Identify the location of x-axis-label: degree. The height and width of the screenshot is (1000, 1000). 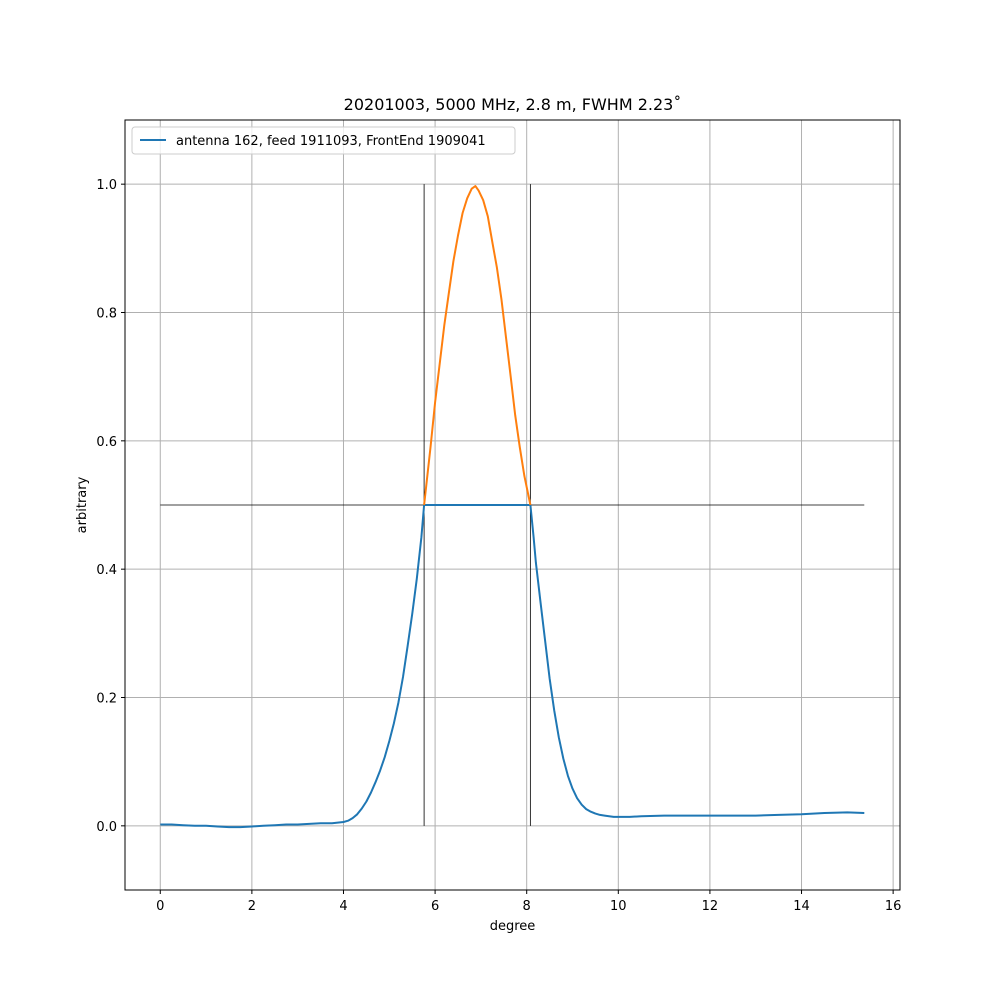
(513, 926).